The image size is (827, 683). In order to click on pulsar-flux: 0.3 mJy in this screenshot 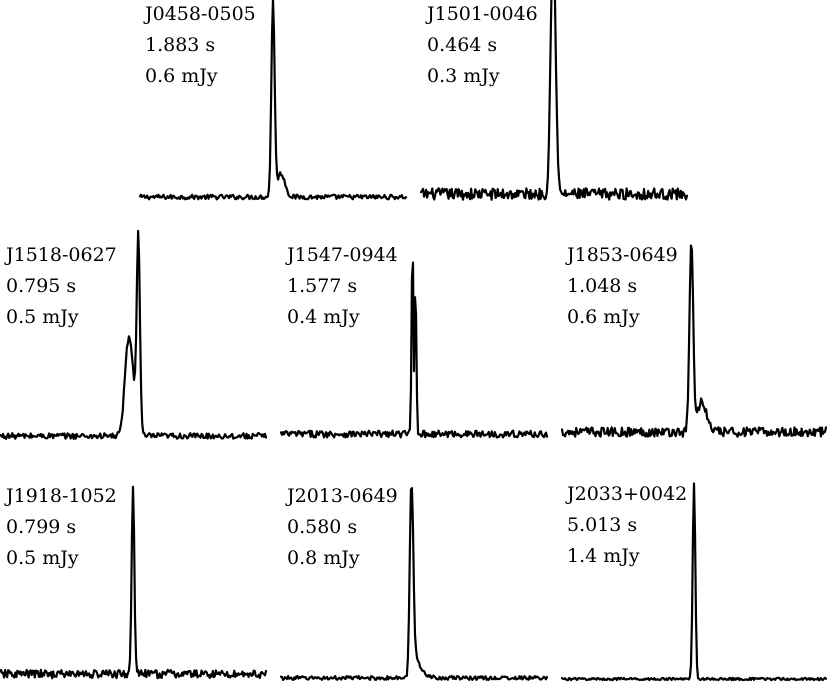, I will do `click(463, 76)`.